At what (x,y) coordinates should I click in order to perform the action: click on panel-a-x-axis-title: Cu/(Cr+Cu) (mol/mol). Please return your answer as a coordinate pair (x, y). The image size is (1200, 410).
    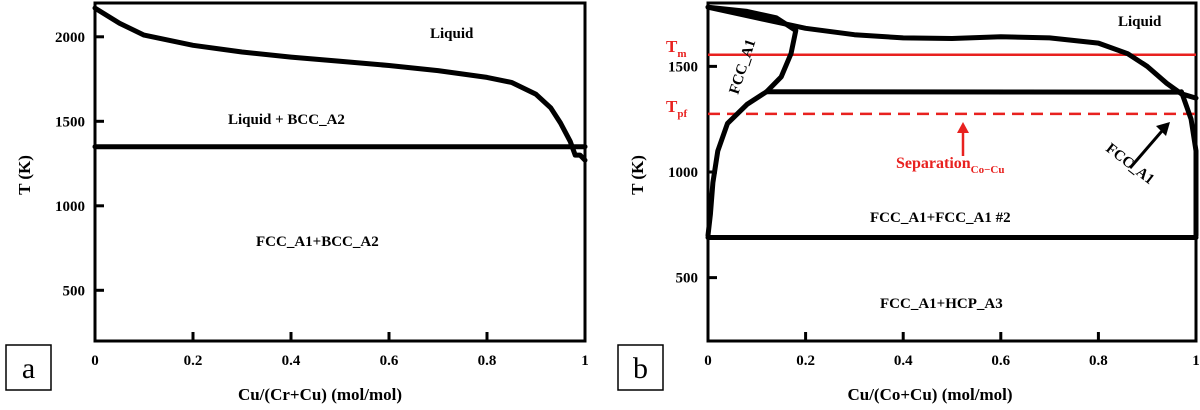
    Looking at the image, I should click on (320, 394).